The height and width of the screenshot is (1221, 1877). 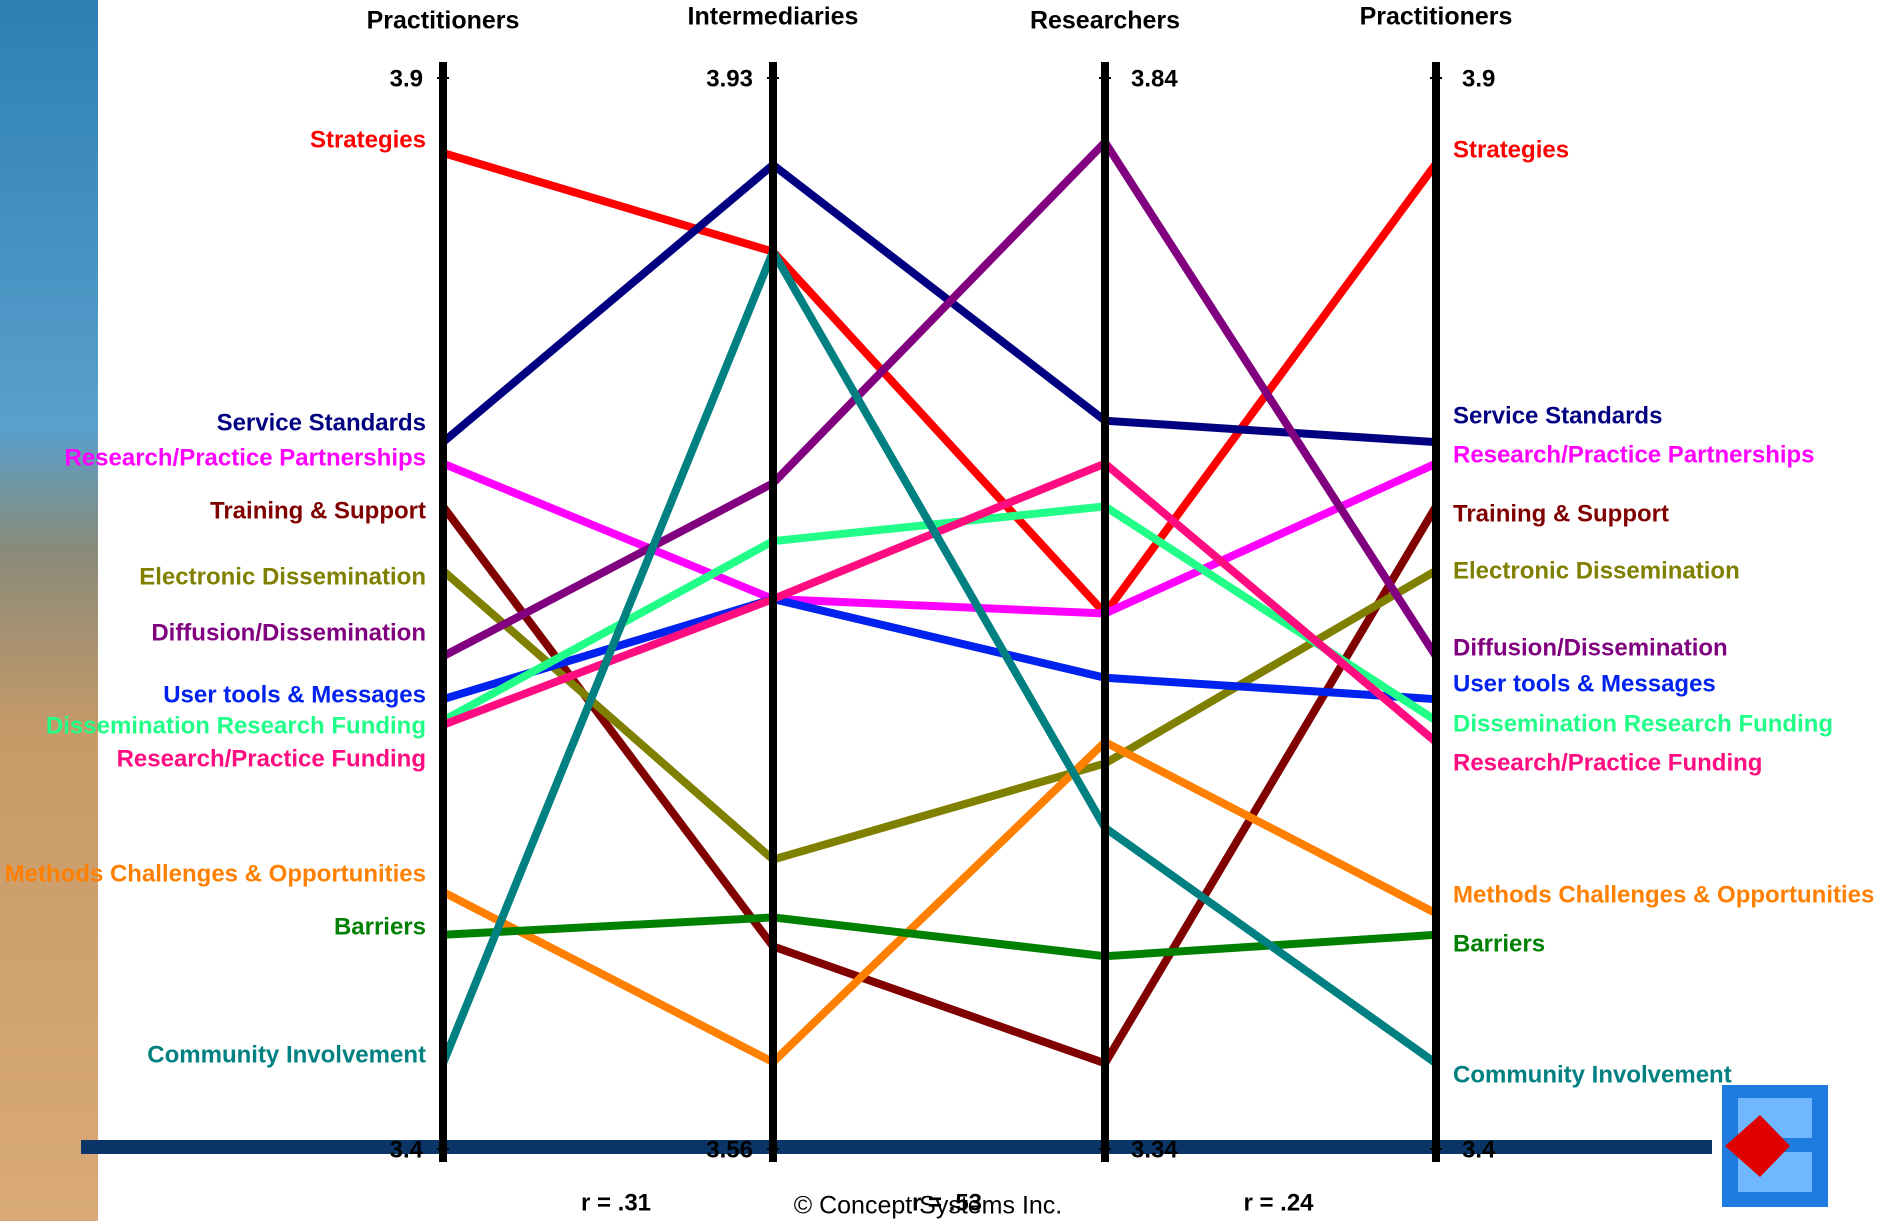 What do you see at coordinates (1154, 78) in the screenshot?
I see `tick-label: 3.84` at bounding box center [1154, 78].